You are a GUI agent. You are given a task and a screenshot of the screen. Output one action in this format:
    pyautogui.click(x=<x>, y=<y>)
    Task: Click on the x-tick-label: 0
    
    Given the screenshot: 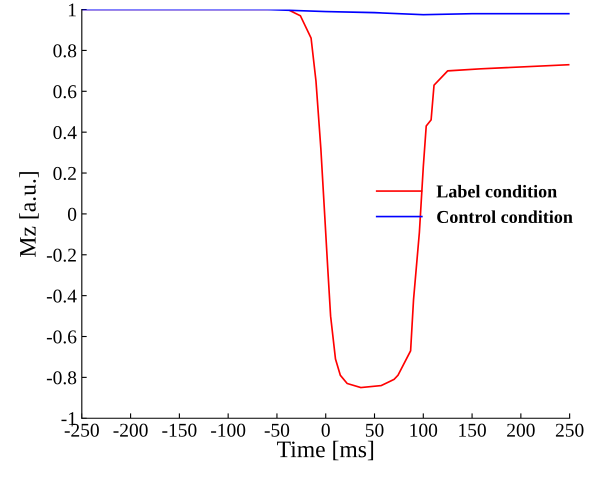 What is the action you would take?
    pyautogui.click(x=326, y=430)
    